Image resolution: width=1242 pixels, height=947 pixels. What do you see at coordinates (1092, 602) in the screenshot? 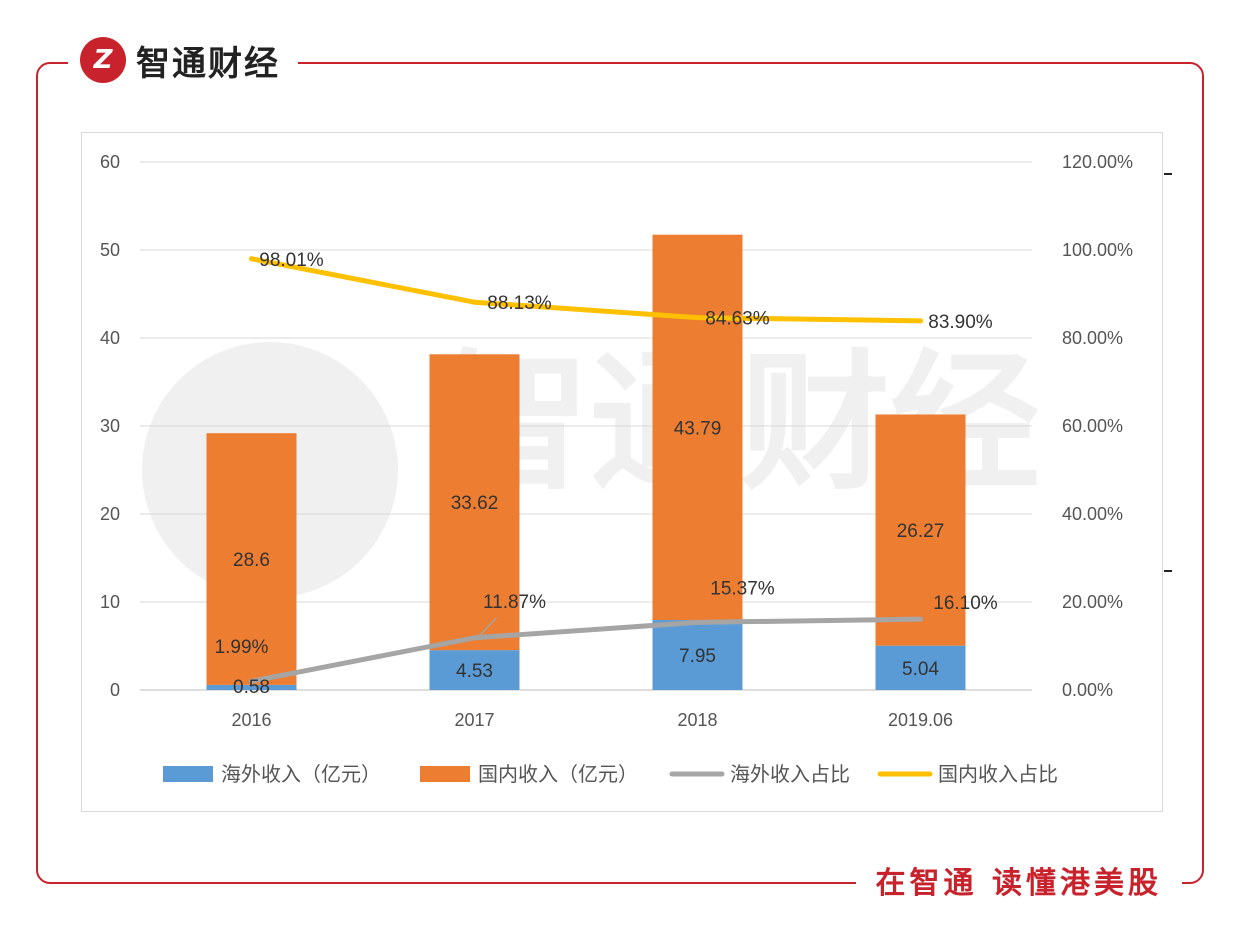
I see `right-axis-tick-label: 20.00%` at bounding box center [1092, 602].